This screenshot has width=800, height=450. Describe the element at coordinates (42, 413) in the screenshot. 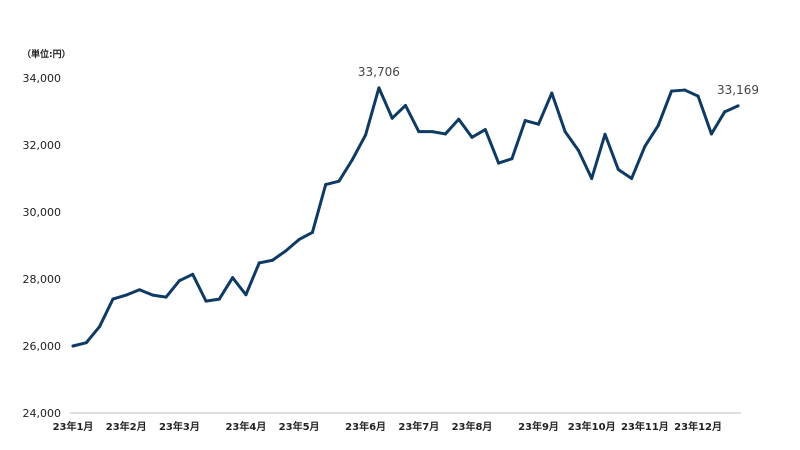

I see `y-tick-label: 24,000` at that location.